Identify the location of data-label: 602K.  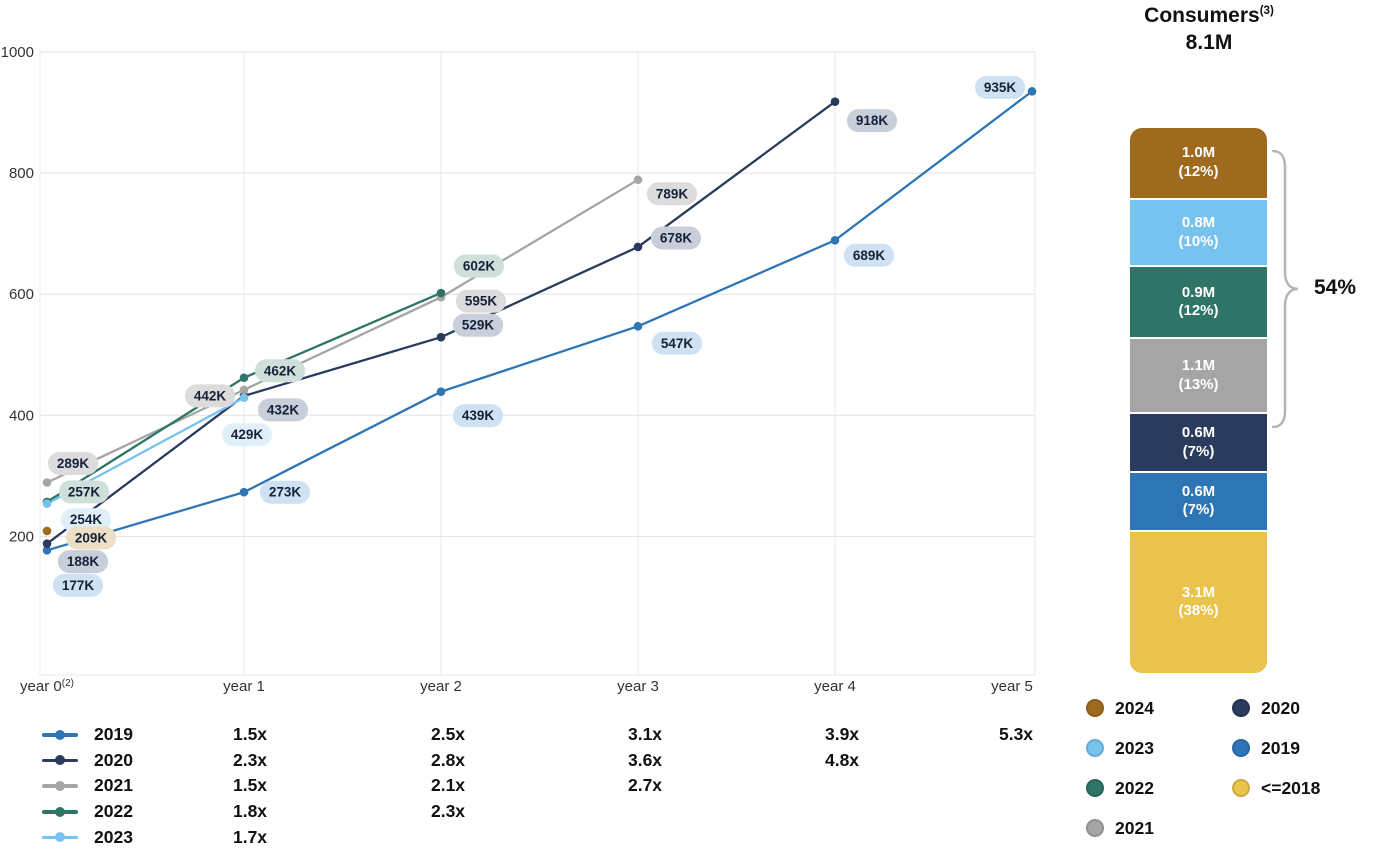
(479, 265).